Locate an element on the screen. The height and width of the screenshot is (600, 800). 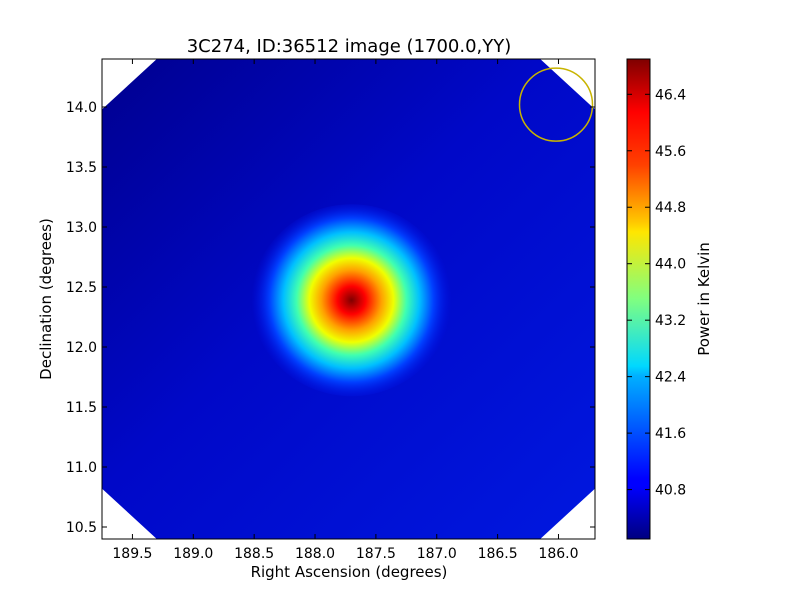
y-tick-label: 13.5 is located at coordinates (81, 168).